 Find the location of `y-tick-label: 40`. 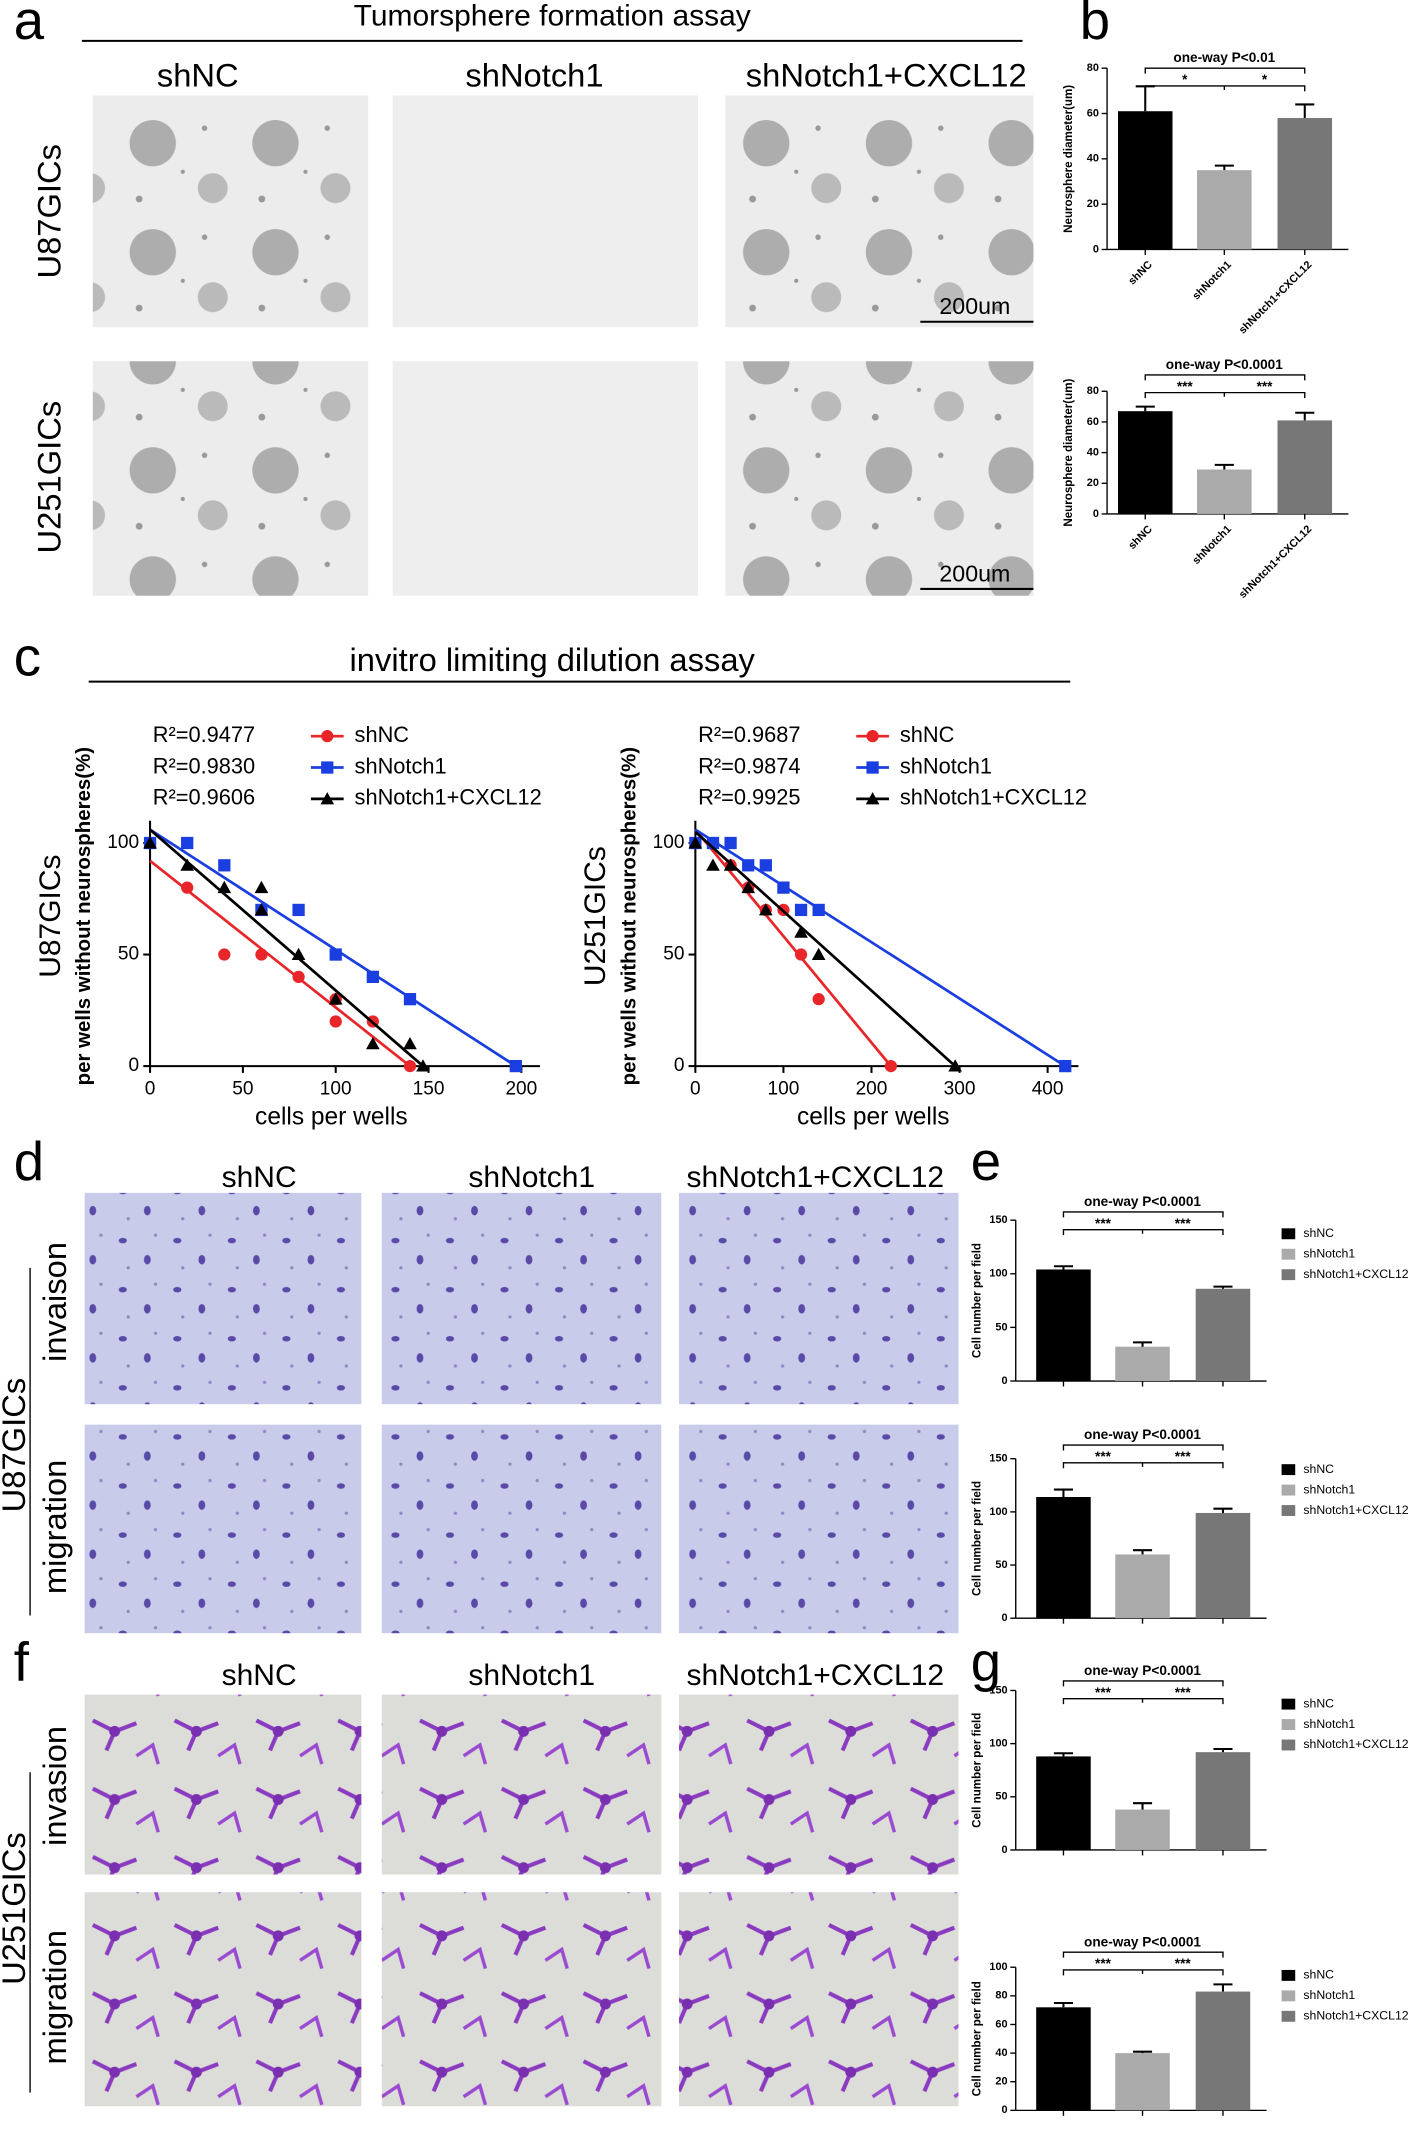

y-tick-label: 40 is located at coordinates (1093, 159).